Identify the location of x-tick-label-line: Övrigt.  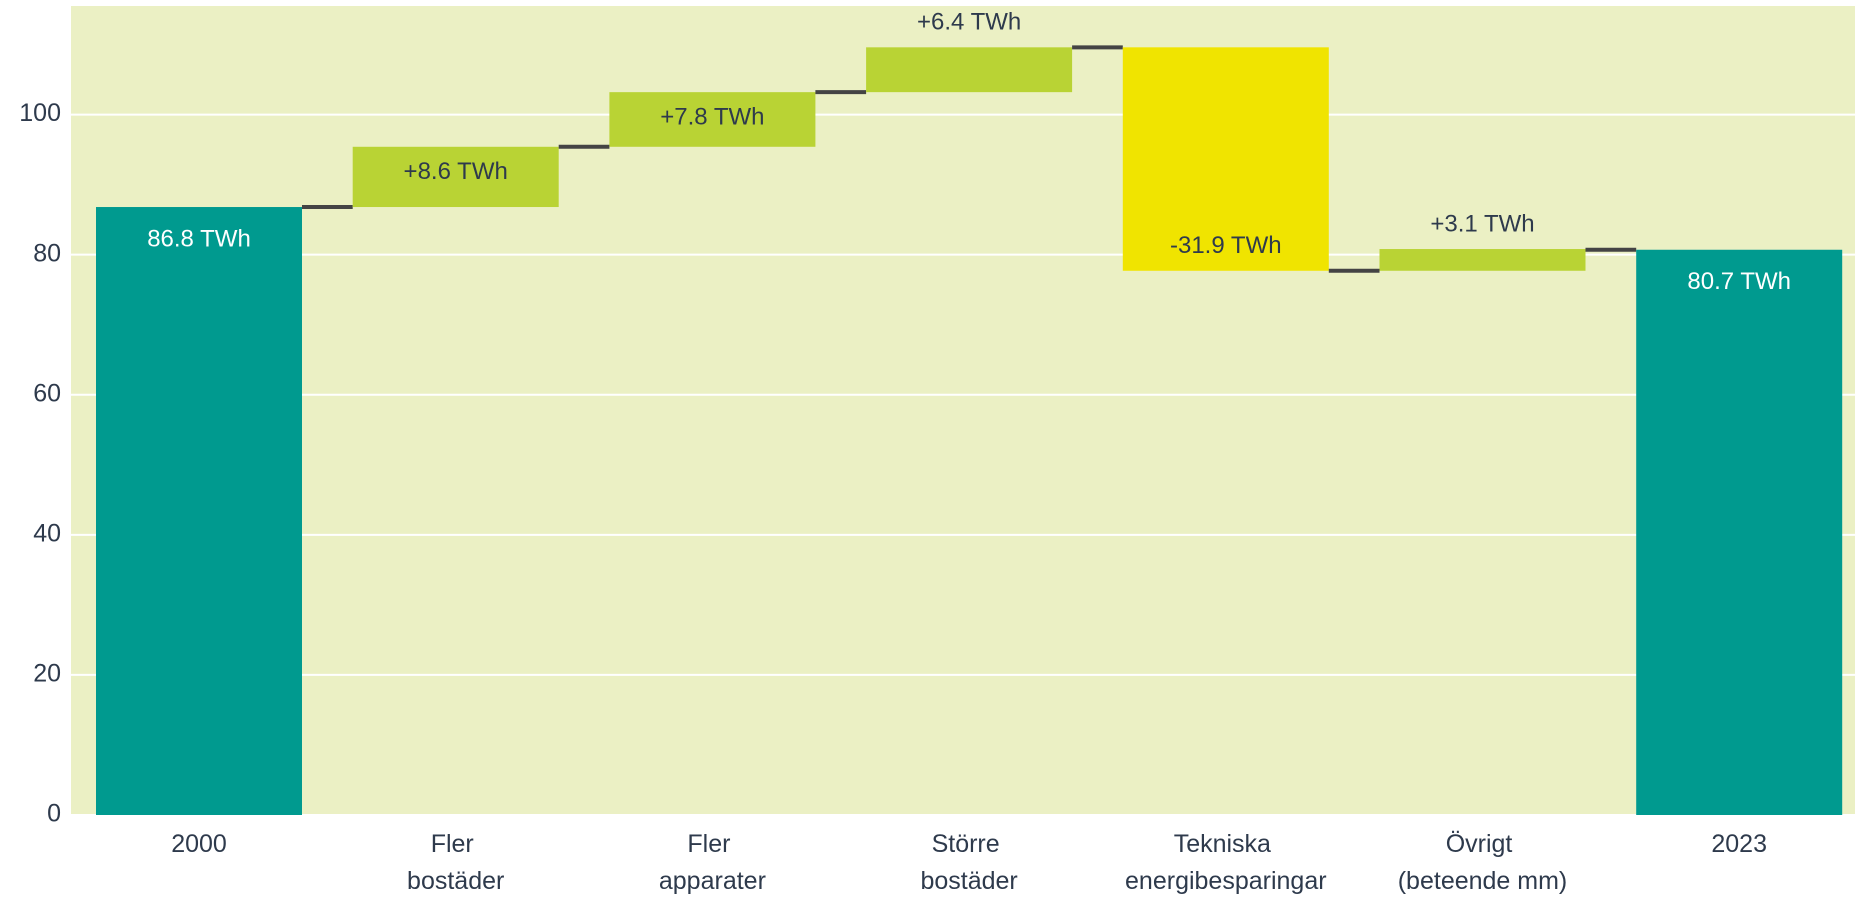
(1483, 844).